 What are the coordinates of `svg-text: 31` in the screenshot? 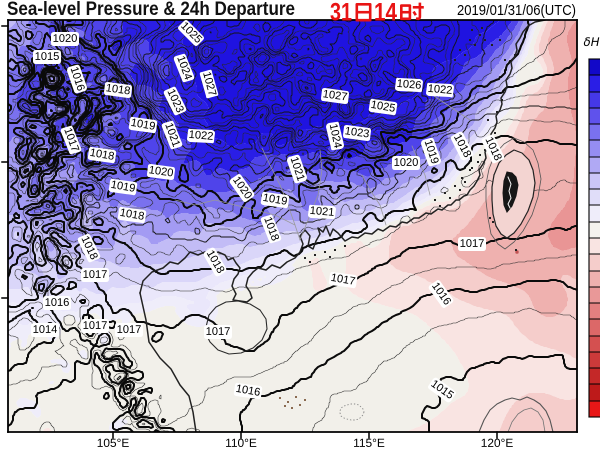 It's located at (341, 13).